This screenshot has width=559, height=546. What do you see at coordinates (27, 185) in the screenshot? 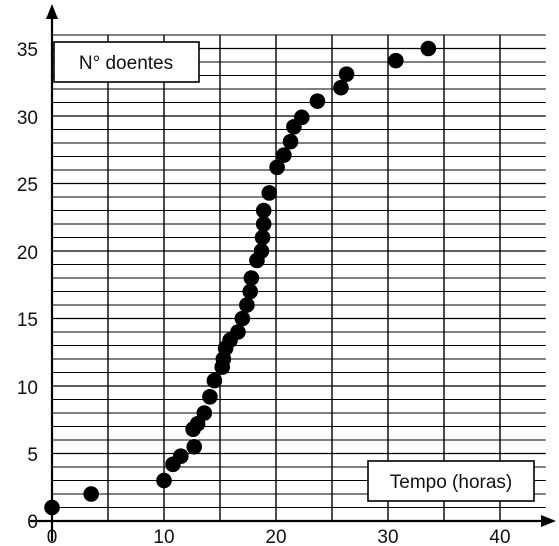
I see `y-tick-label: 25` at bounding box center [27, 185].